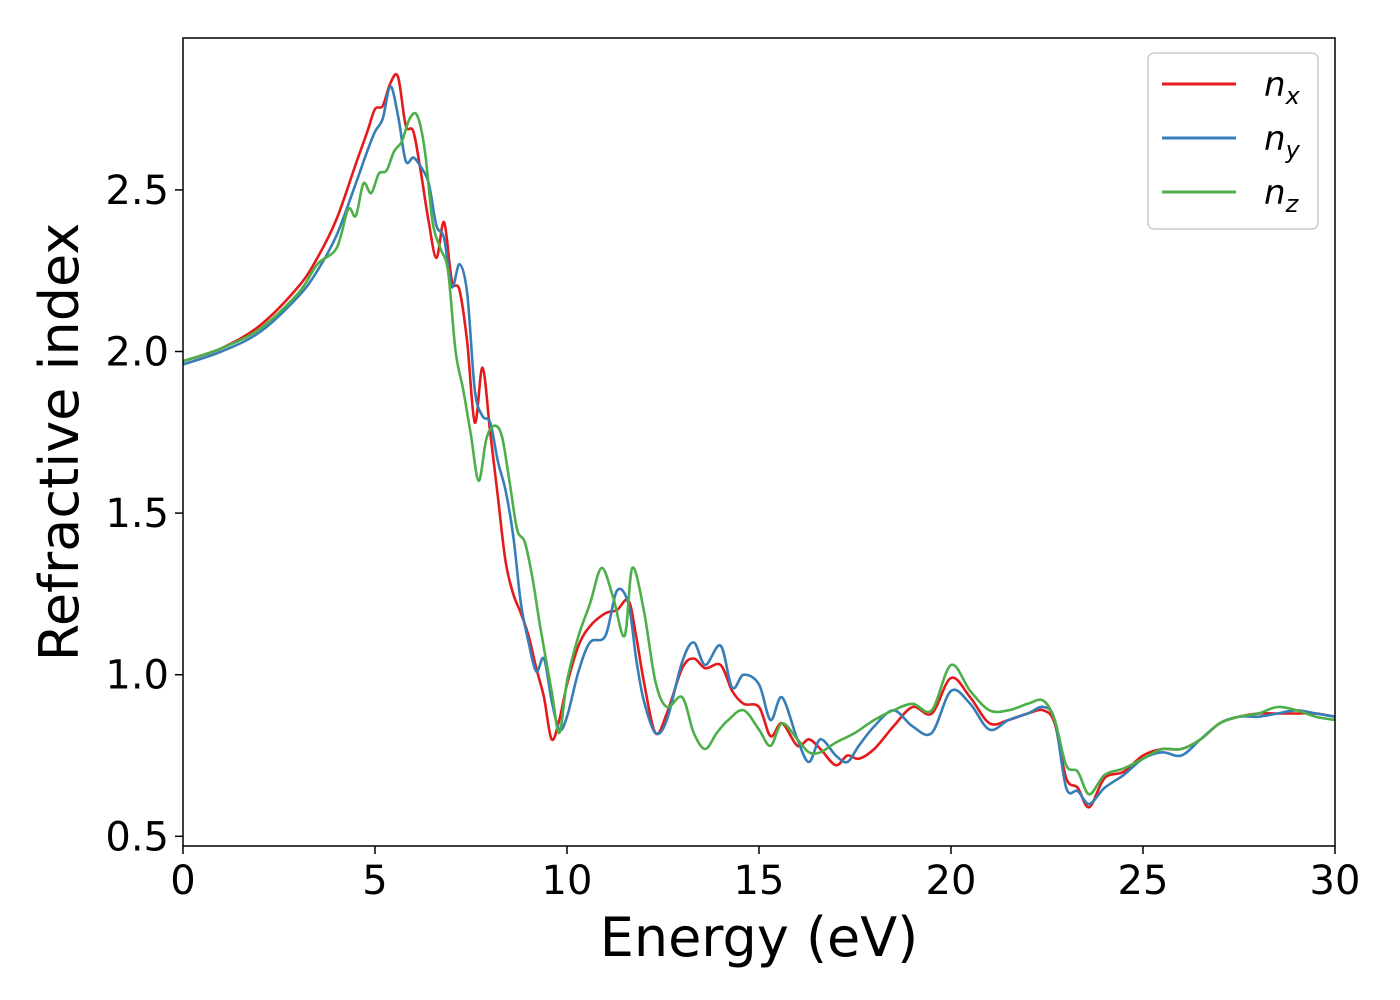 The width and height of the screenshot is (1400, 1000). Describe the element at coordinates (1233, 141) in the screenshot. I see `legend-box` at that location.